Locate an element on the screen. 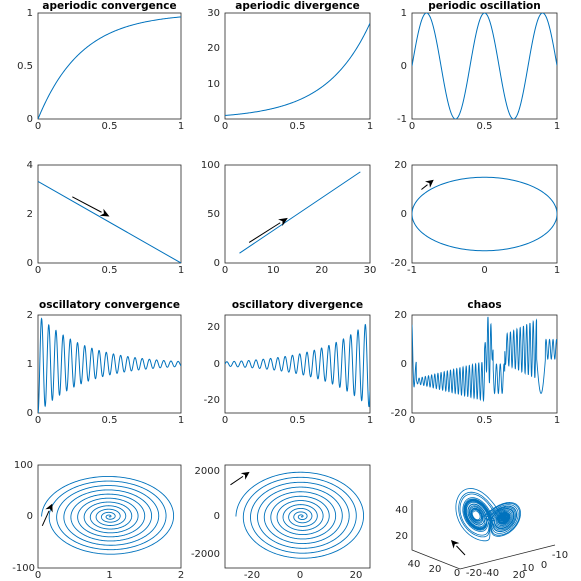  panel-lorenz-3d: 40 20 40 20 0 -20 -40 20 10 0 -10 is located at coordinates (481, 534).